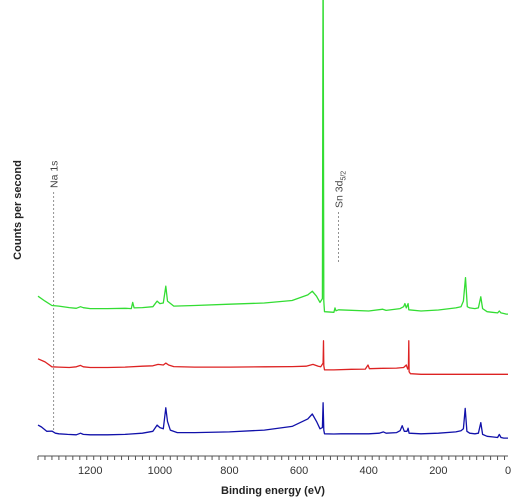  Describe the element at coordinates (160, 471) in the screenshot. I see `x-tick-label: 1000` at that location.